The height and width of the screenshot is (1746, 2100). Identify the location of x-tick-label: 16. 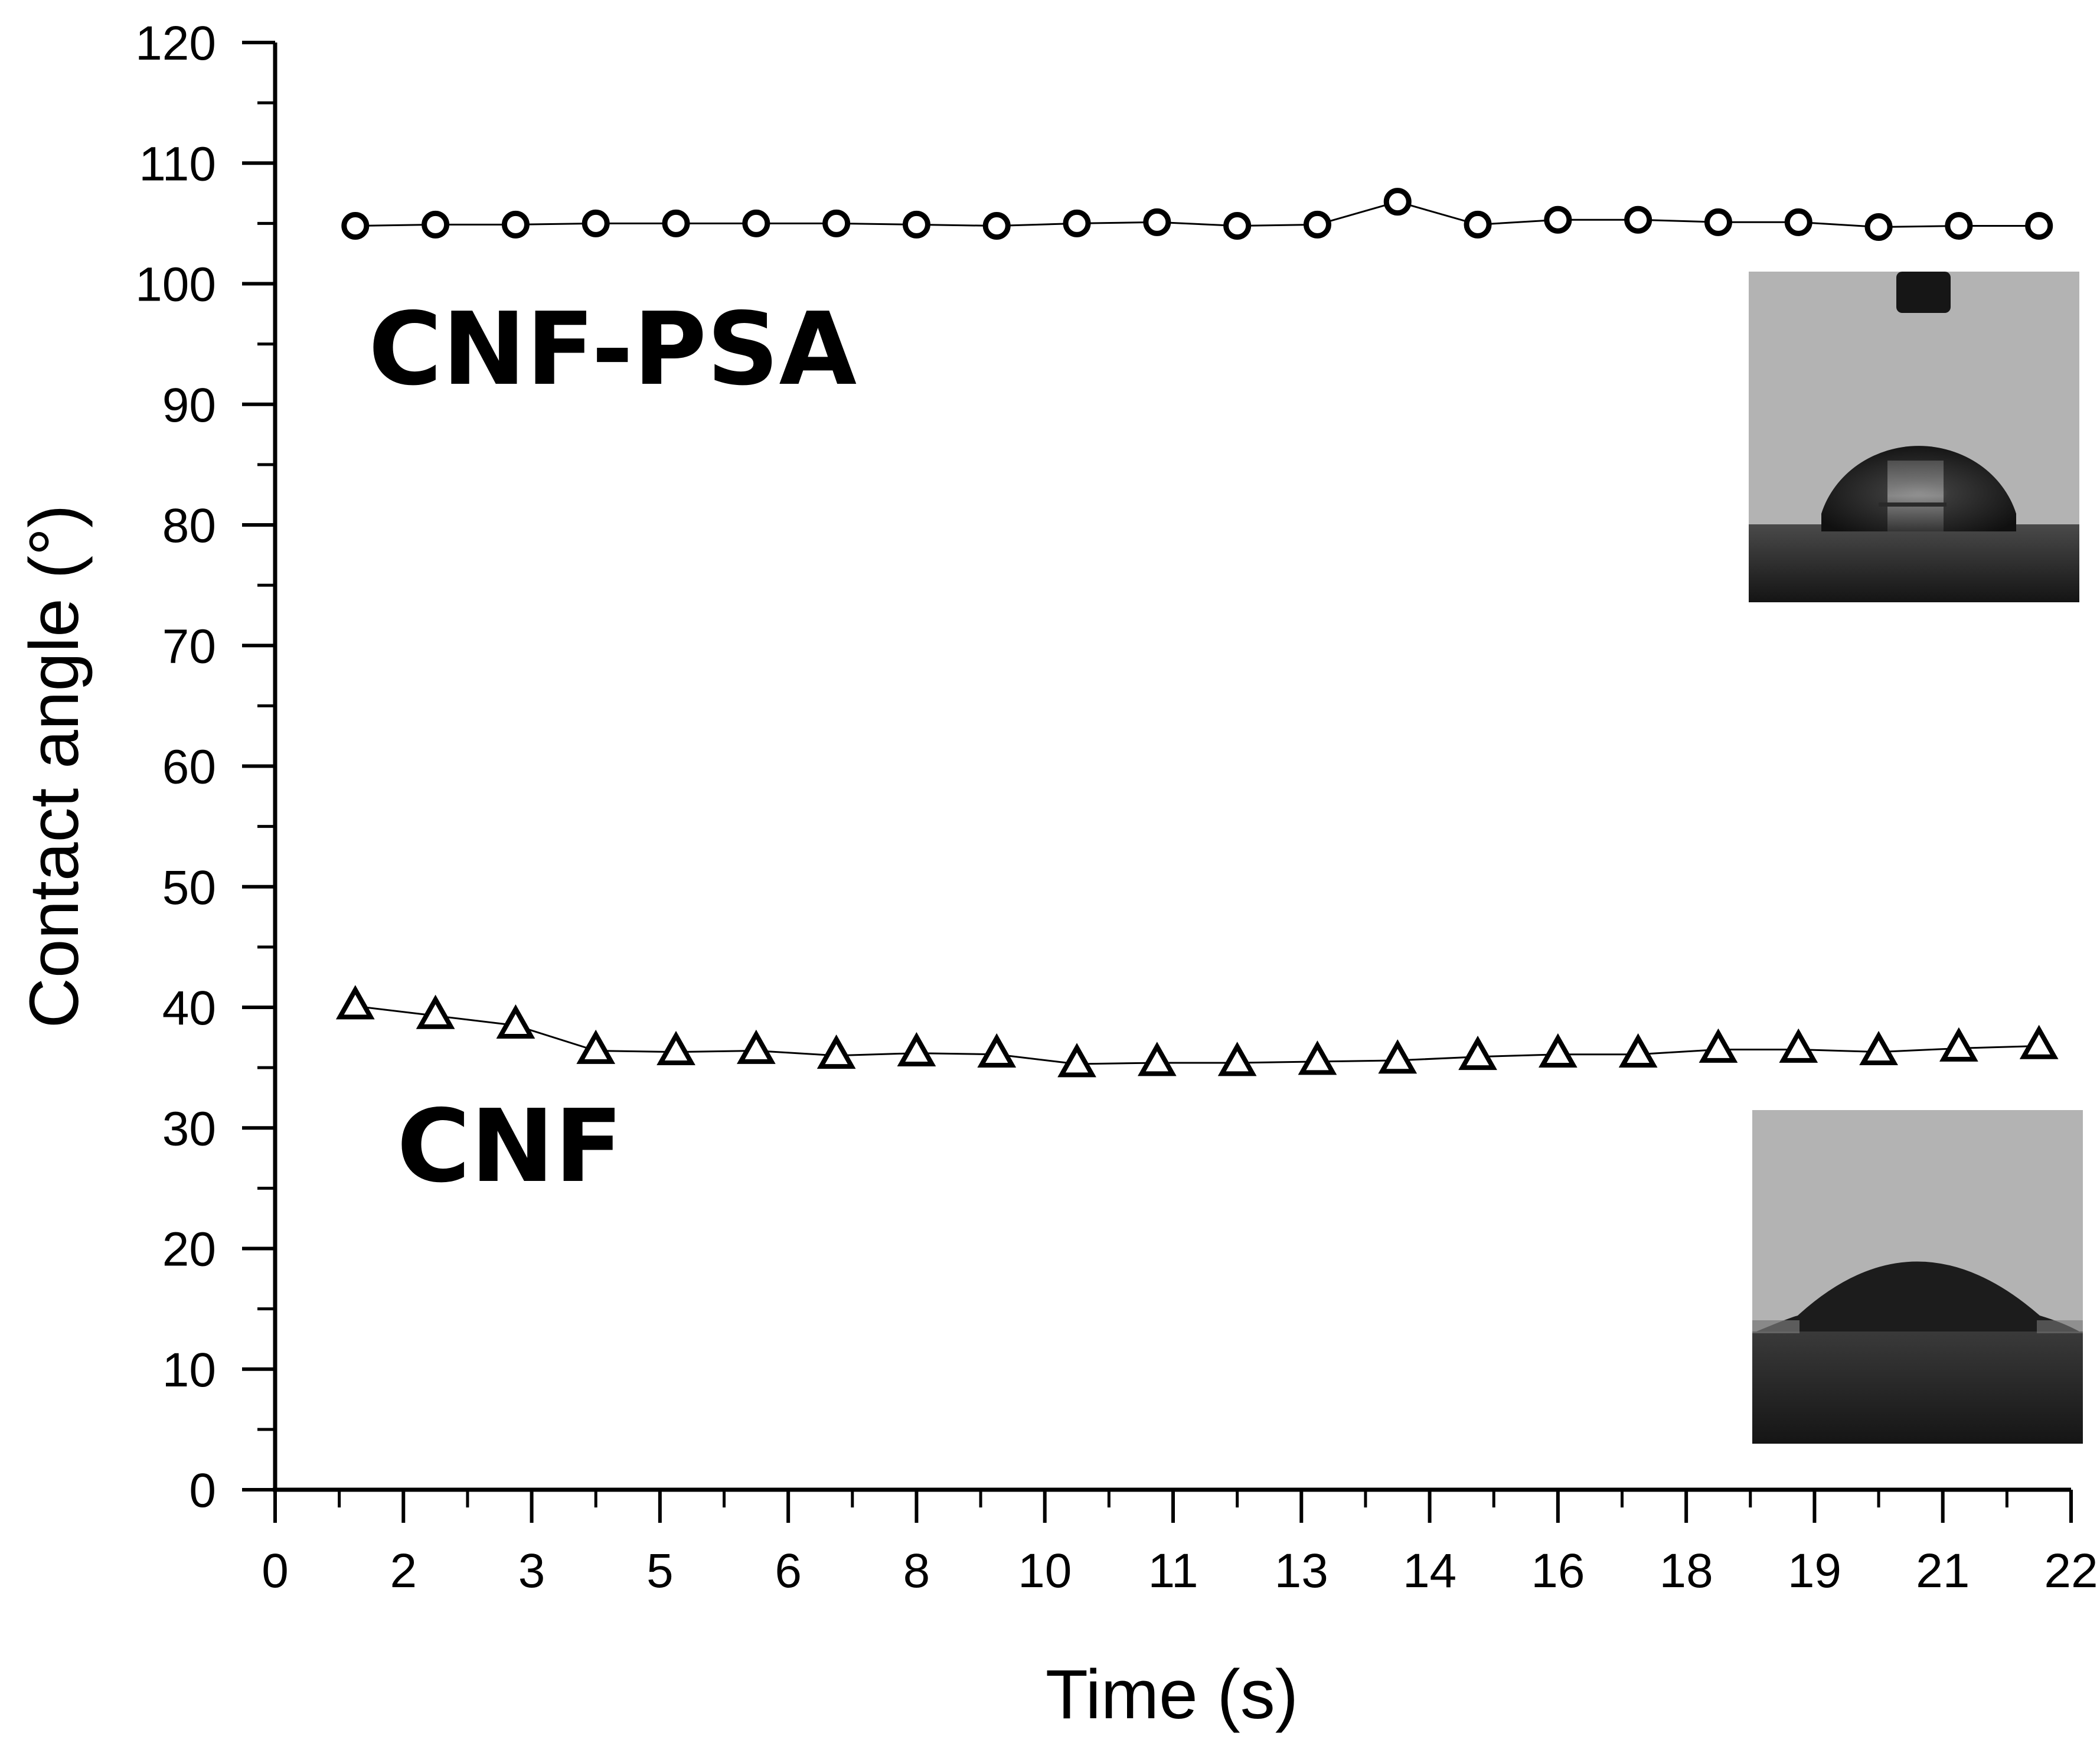
(1558, 1571).